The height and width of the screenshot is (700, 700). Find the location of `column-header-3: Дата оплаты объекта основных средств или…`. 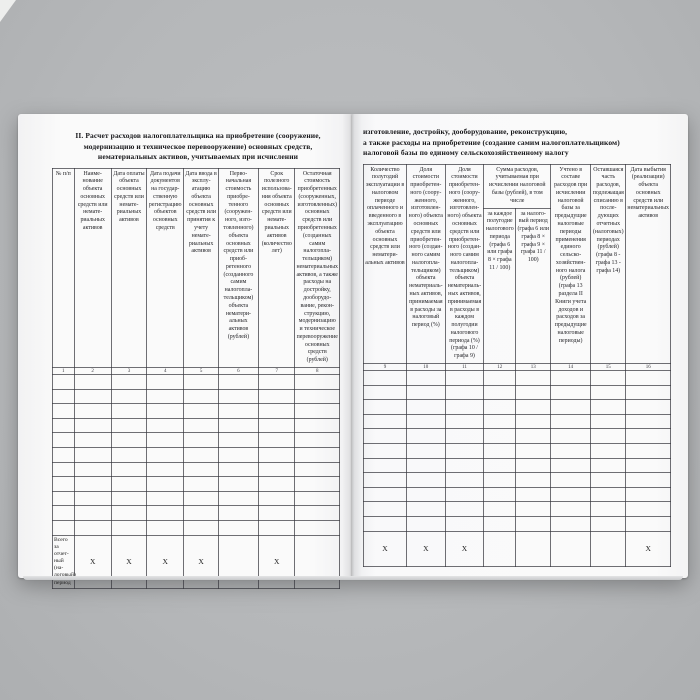

column-header-3: Дата оплаты объекта основных средств или… is located at coordinates (129, 268).